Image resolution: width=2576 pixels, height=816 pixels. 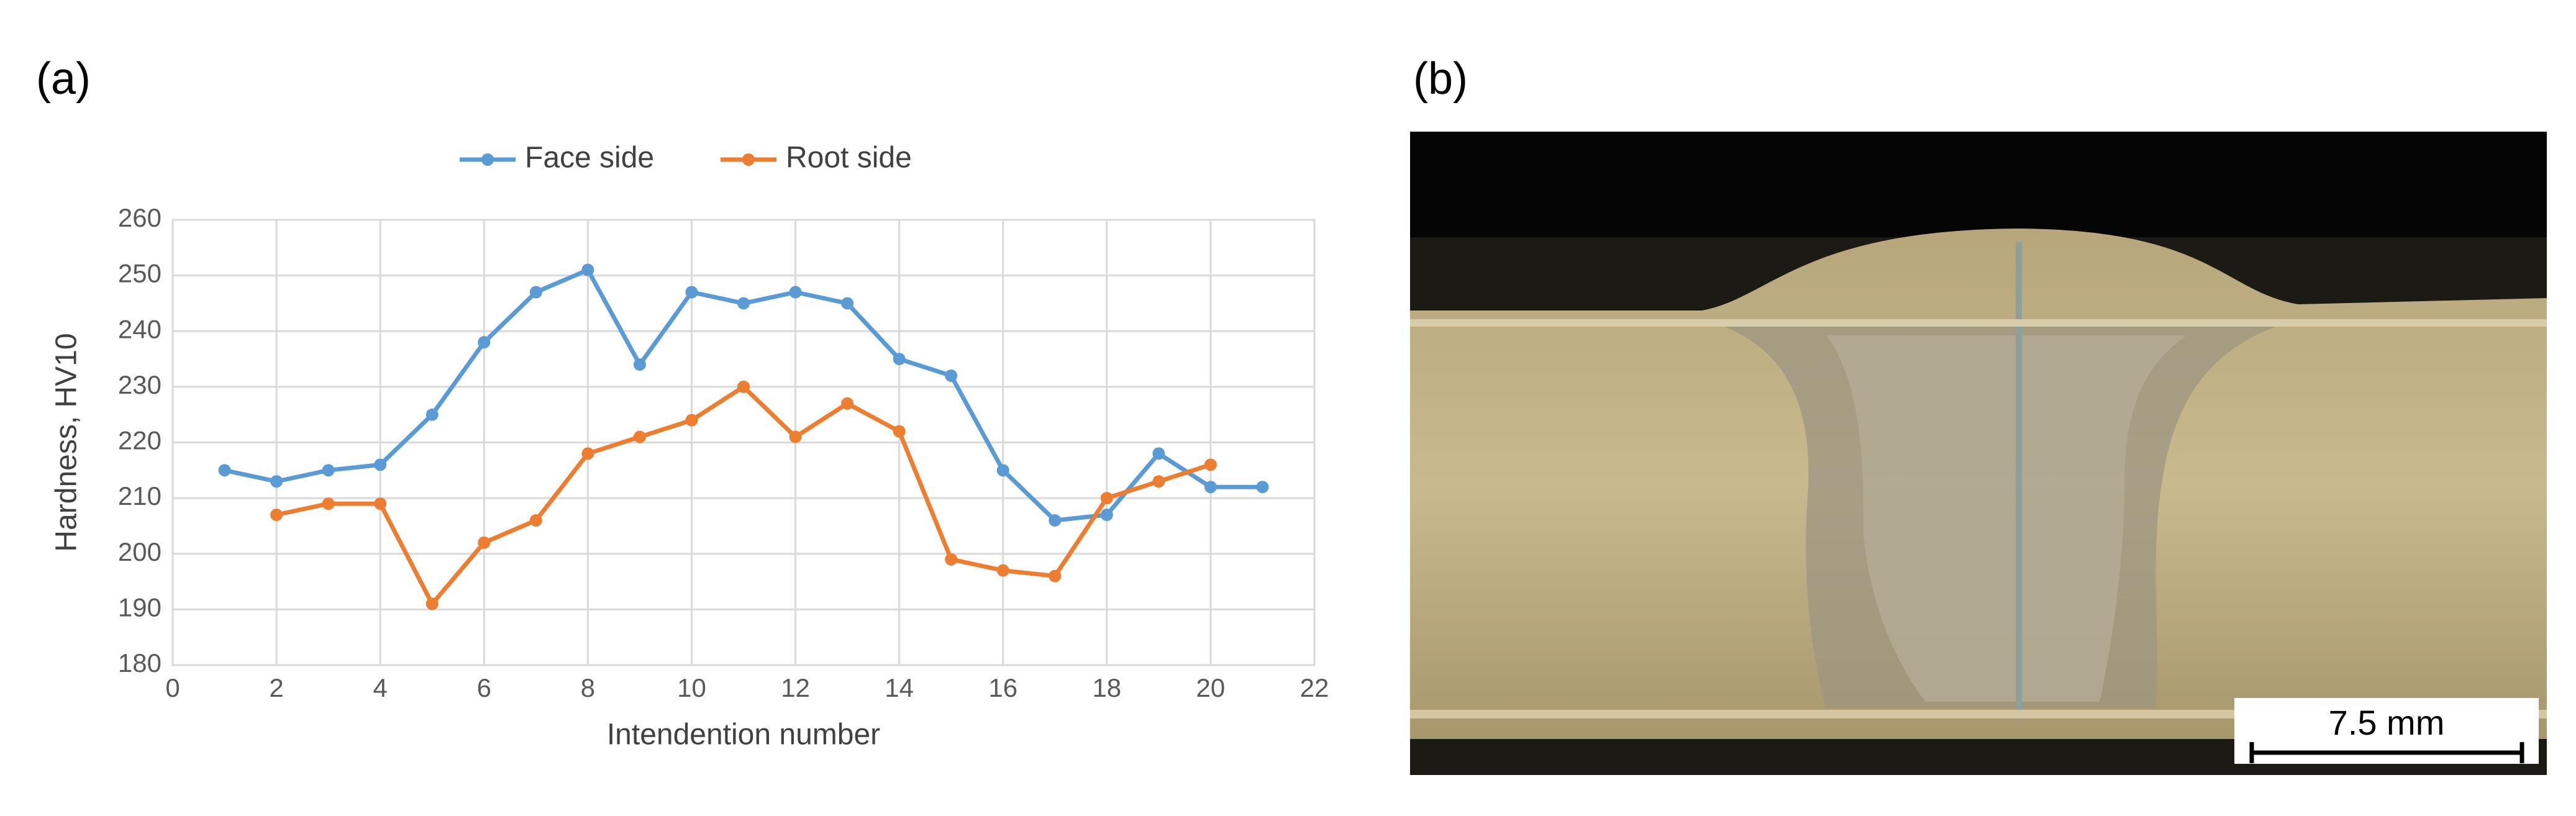 What do you see at coordinates (743, 495) in the screenshot?
I see `series-line` at bounding box center [743, 495].